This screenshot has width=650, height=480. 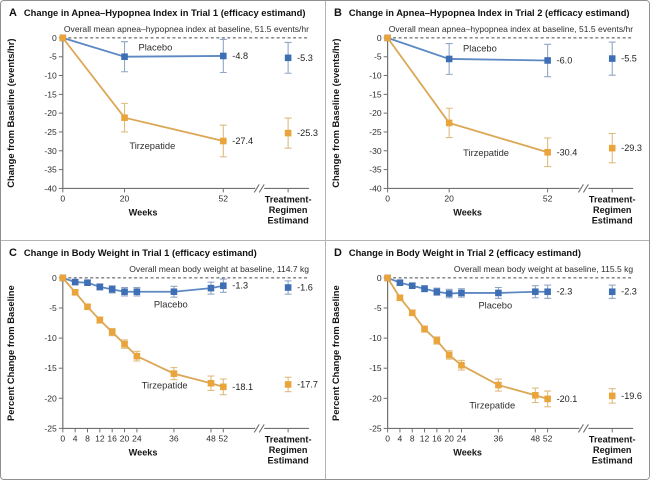 I want to click on estimand-value-label: -1.6, so click(x=305, y=288).